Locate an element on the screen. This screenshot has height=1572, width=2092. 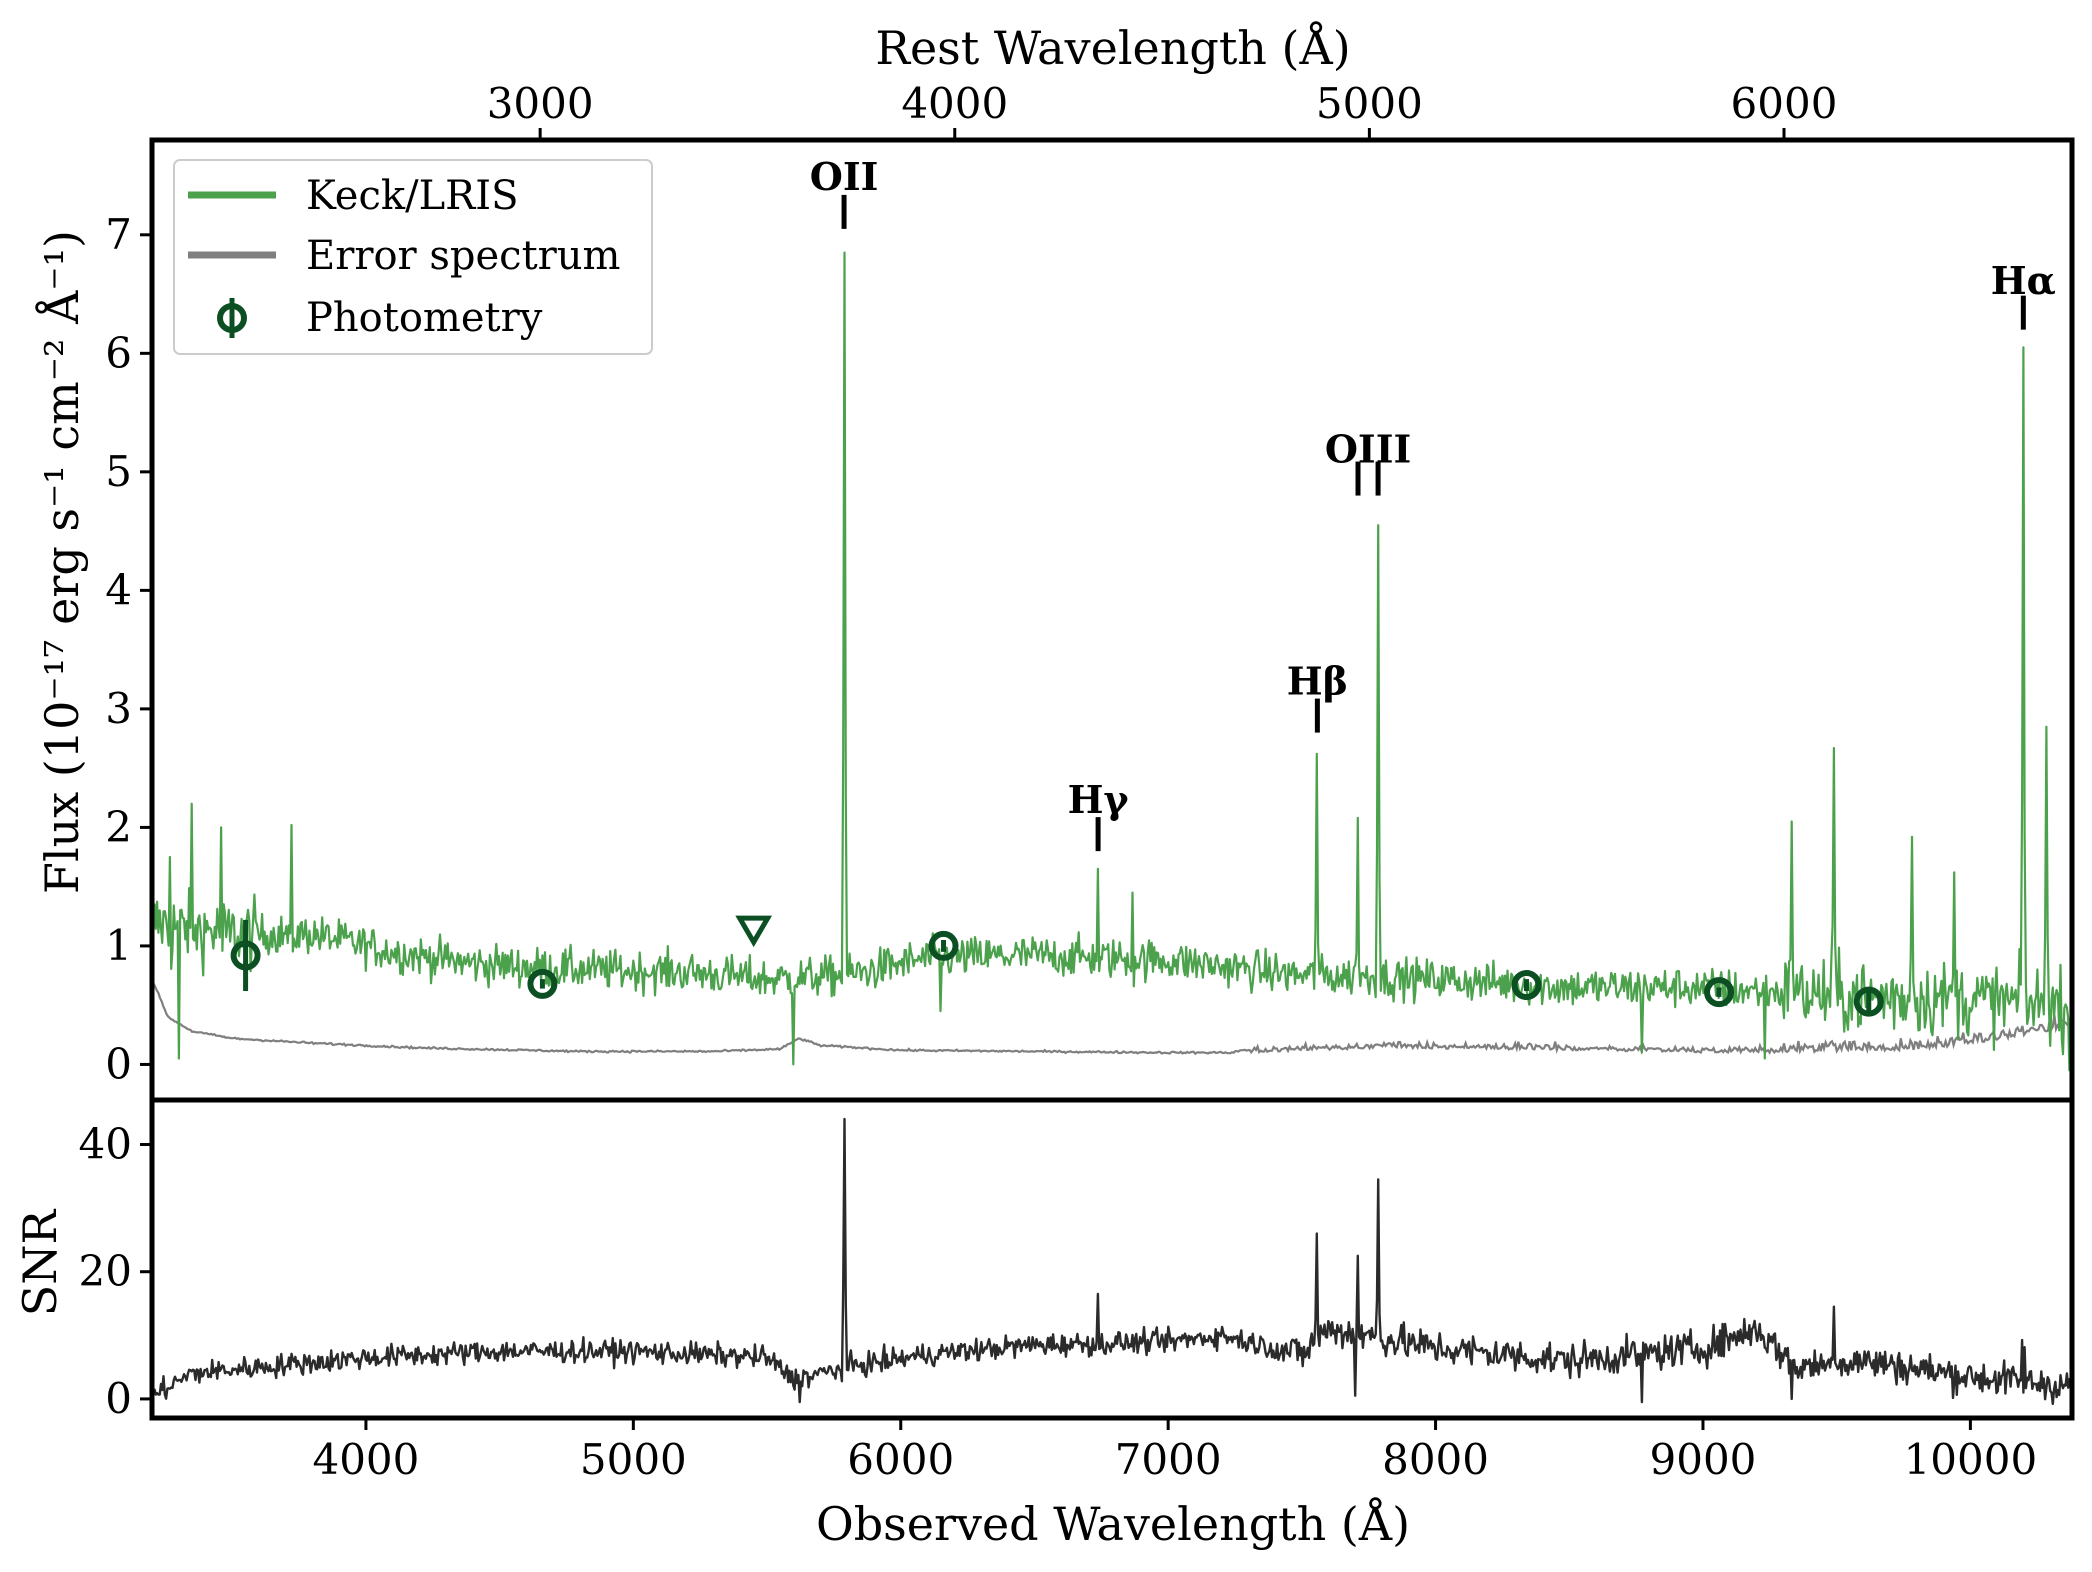
flux-y-tick-label: 0 is located at coordinates (118, 1063).